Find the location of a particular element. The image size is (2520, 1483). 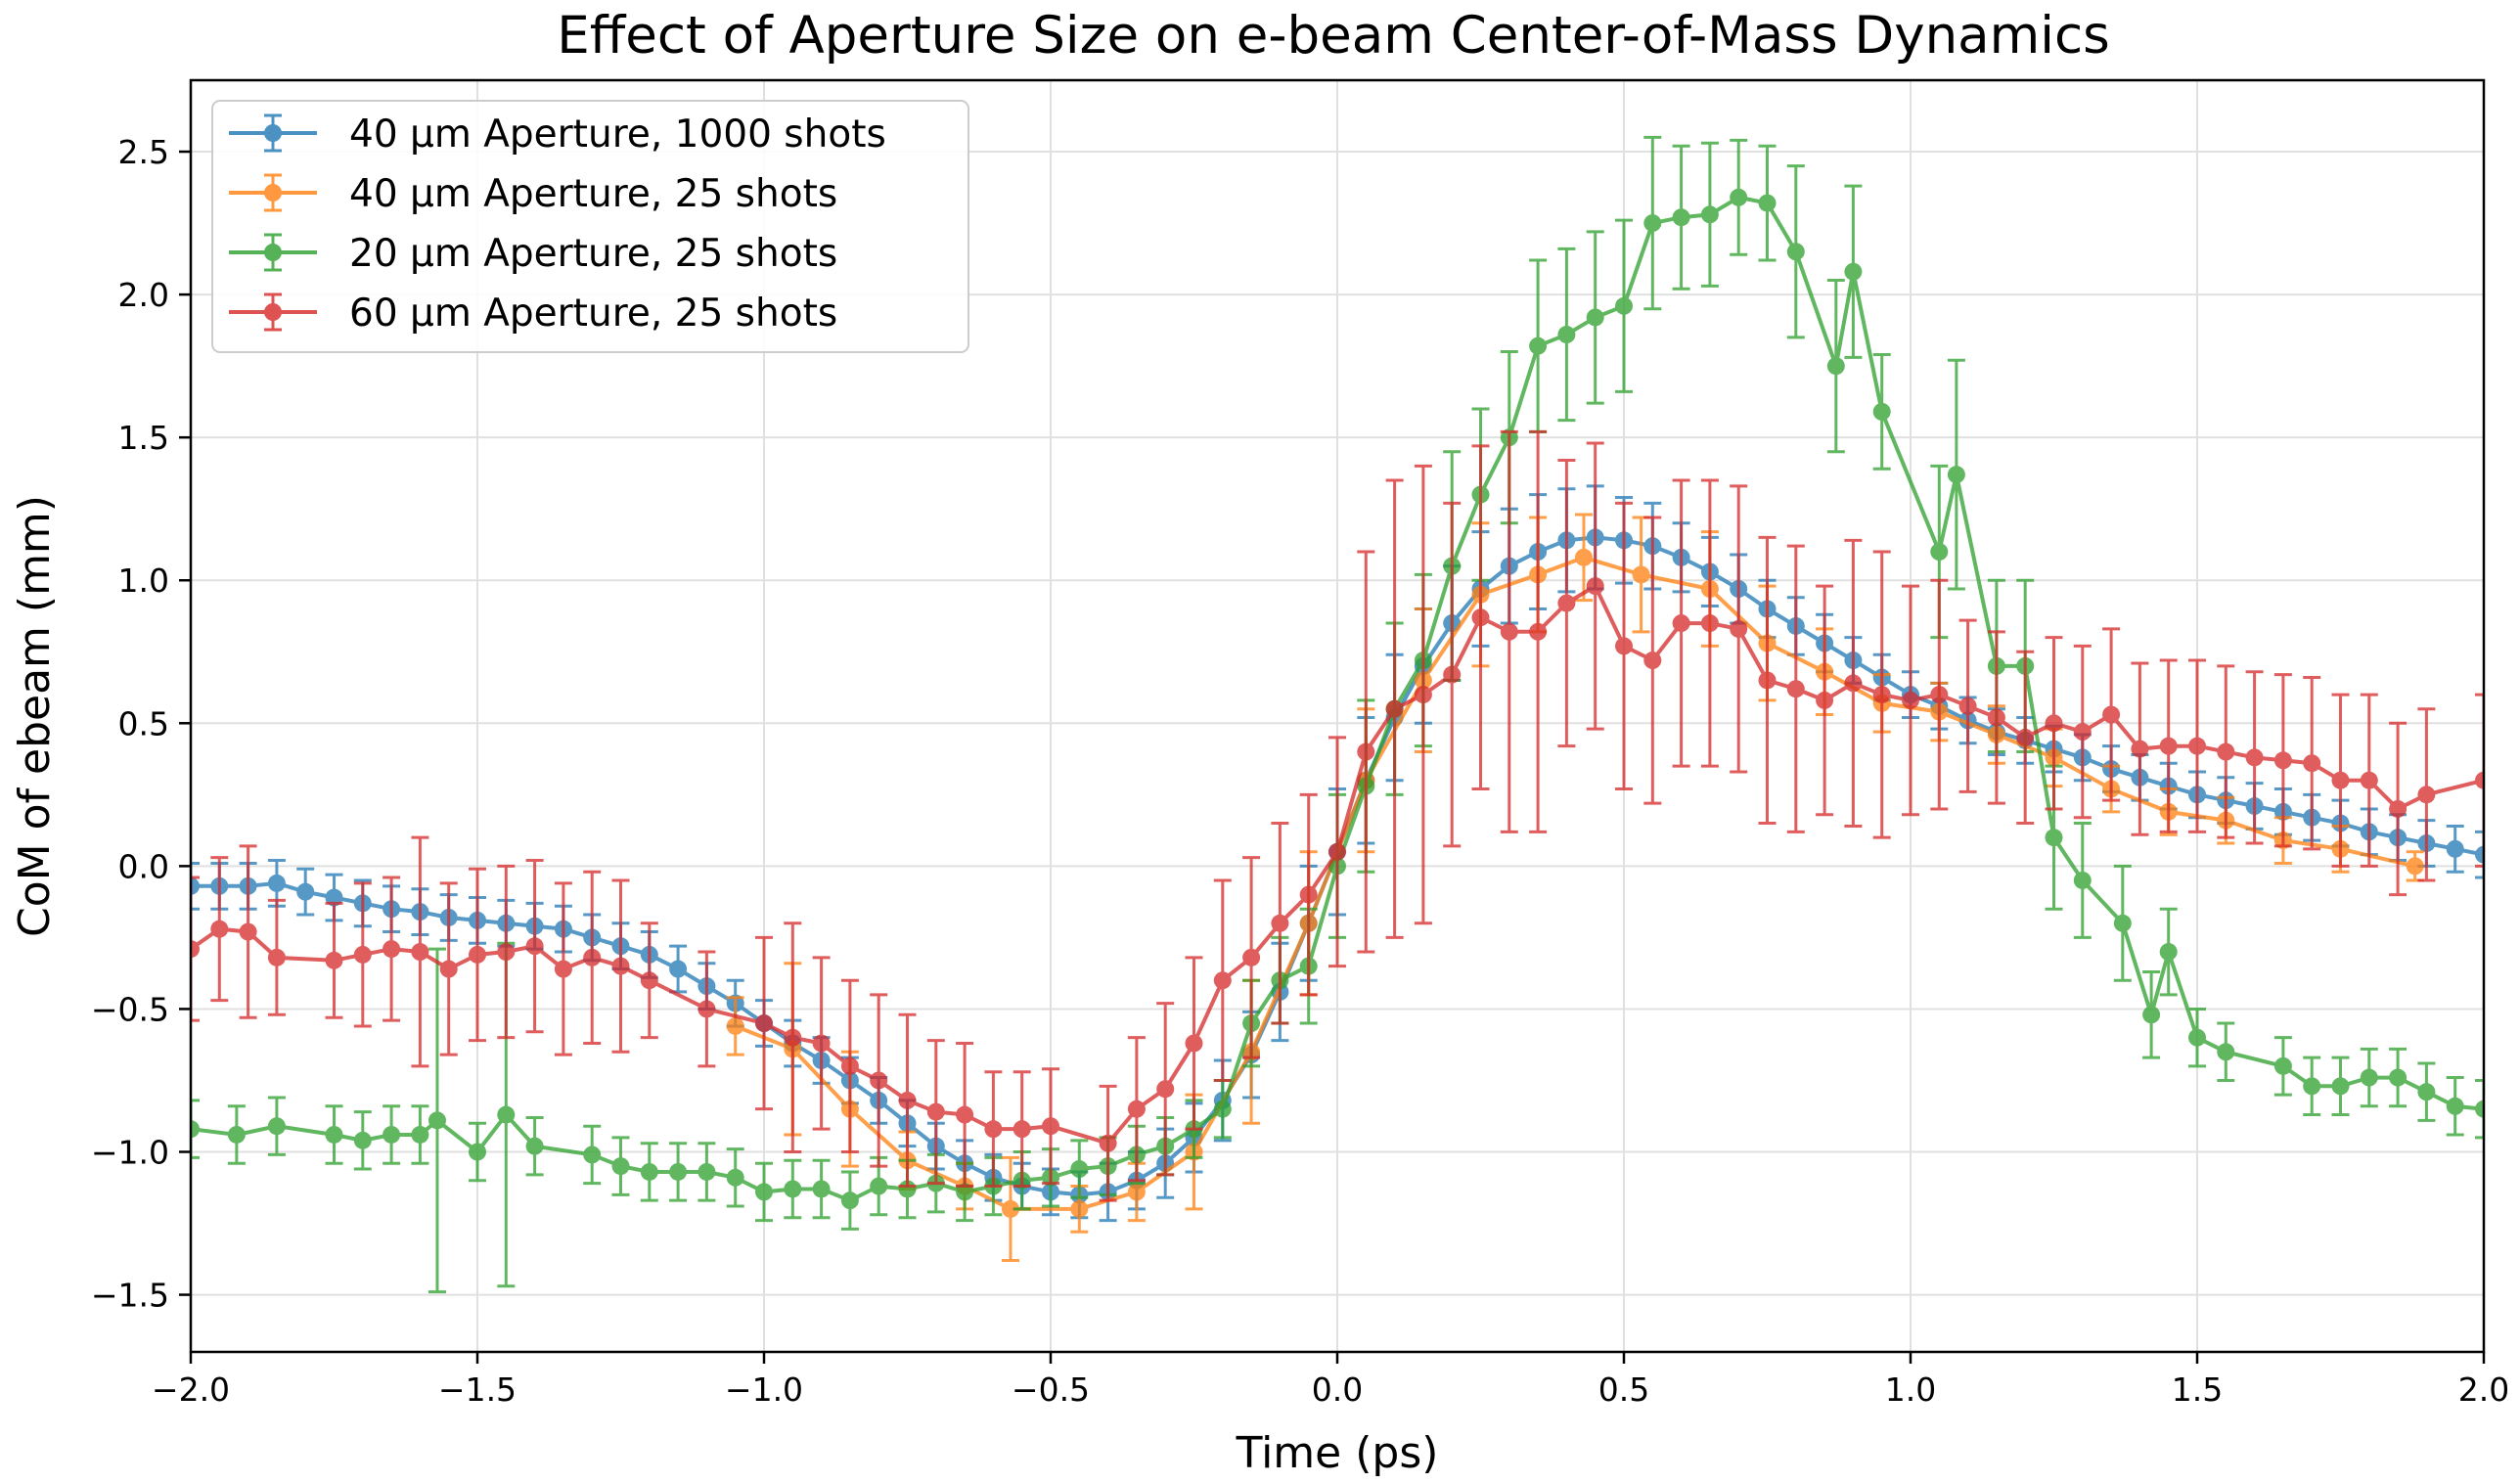

y-tick-label: 2.0 is located at coordinates (143, 295).